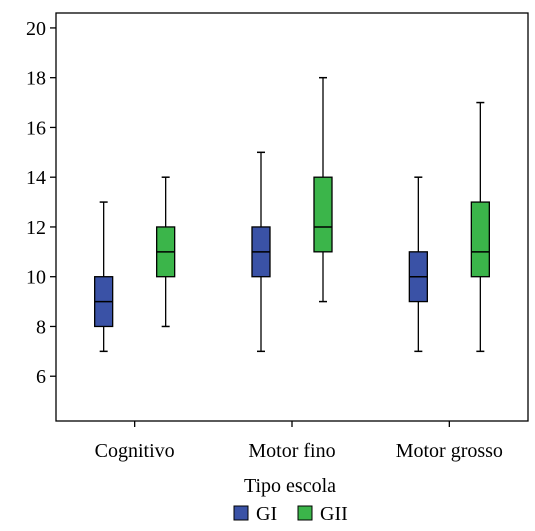  I want to click on legend-swatch-GII, so click(305, 513).